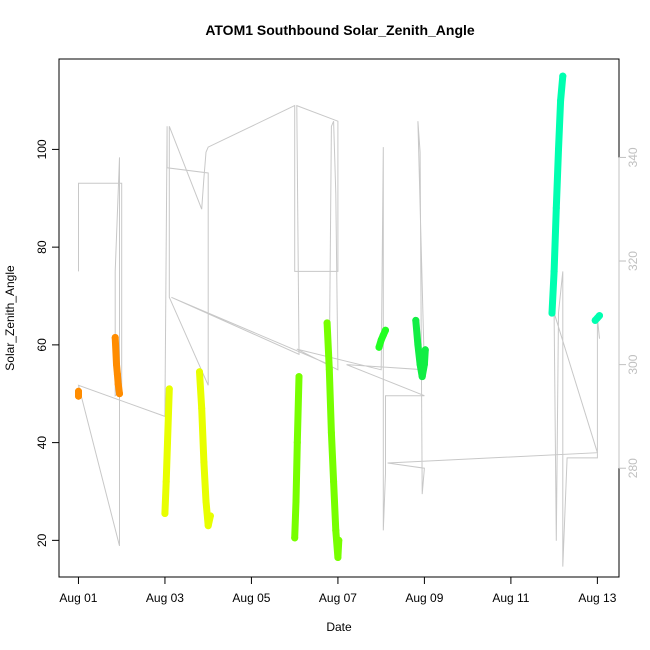 The height and width of the screenshot is (650, 650). I want to click on y2-axis: 280 300 320 340, so click(629, 312).